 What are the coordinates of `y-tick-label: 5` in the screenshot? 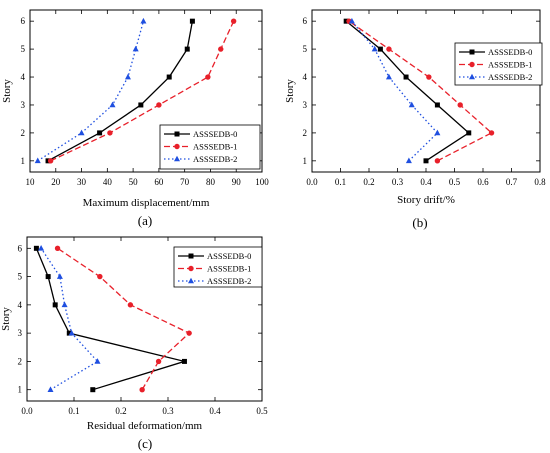 It's located at (305, 49).